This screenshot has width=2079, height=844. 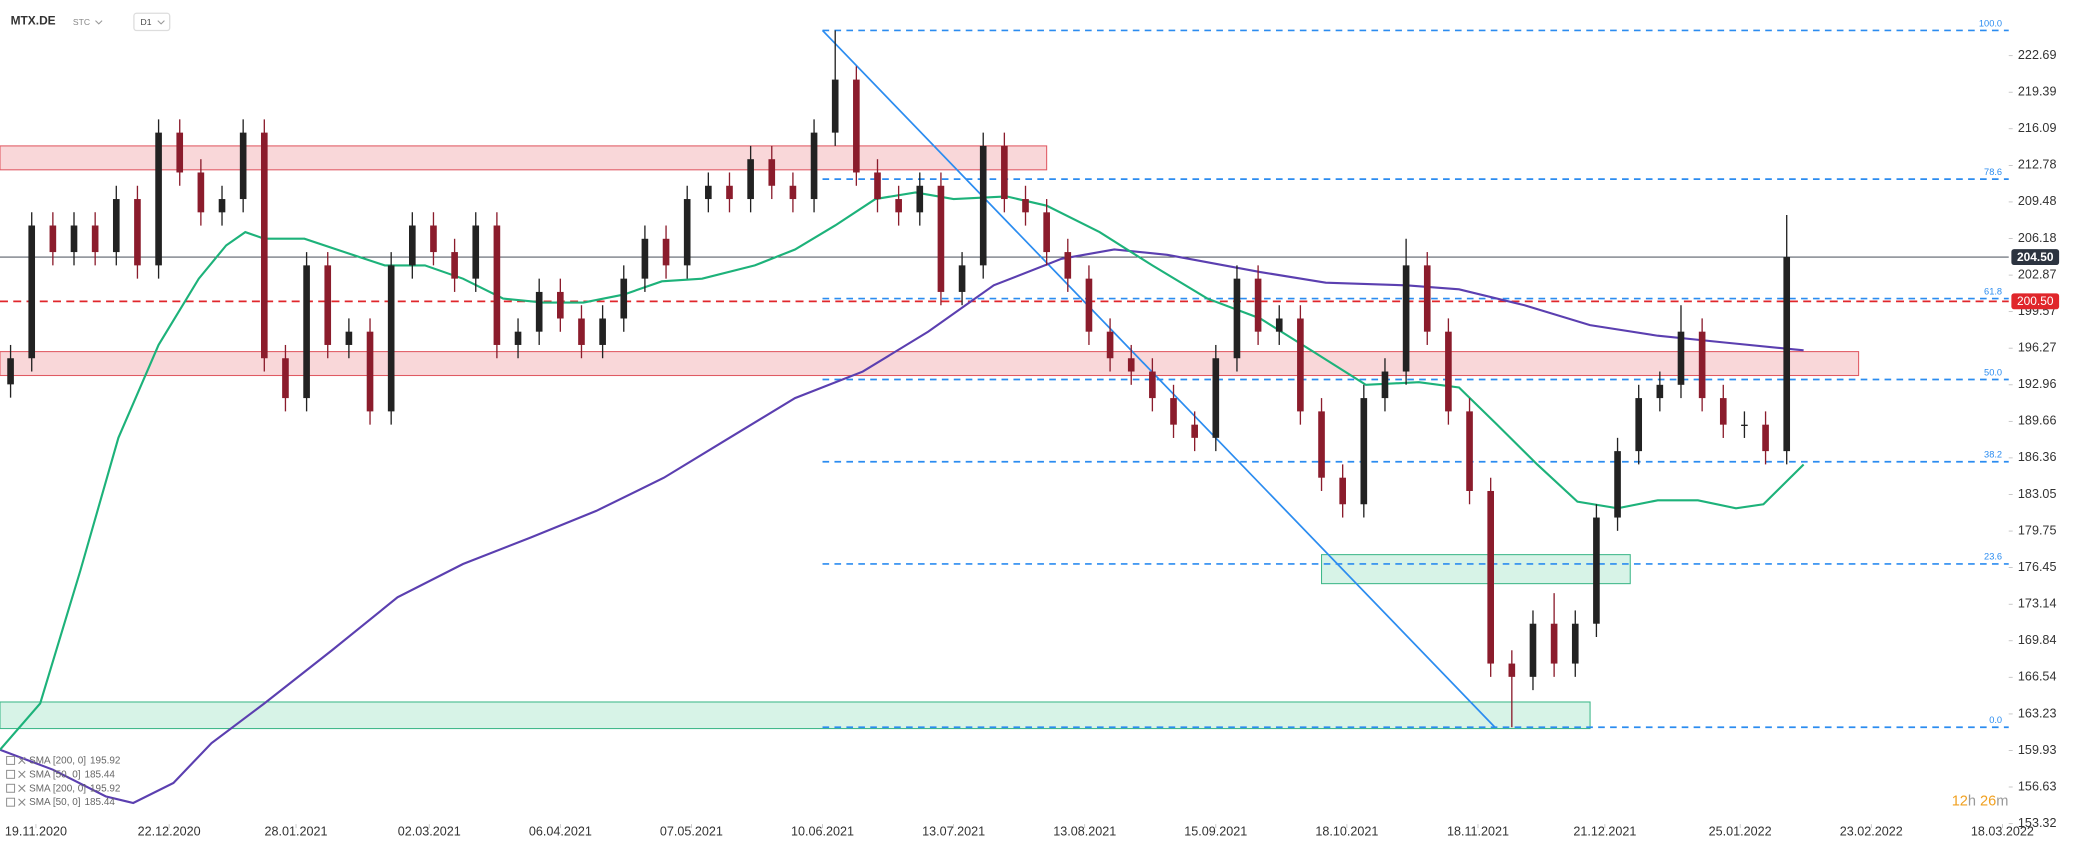 I want to click on fib-label: 100.0, so click(x=1990, y=23).